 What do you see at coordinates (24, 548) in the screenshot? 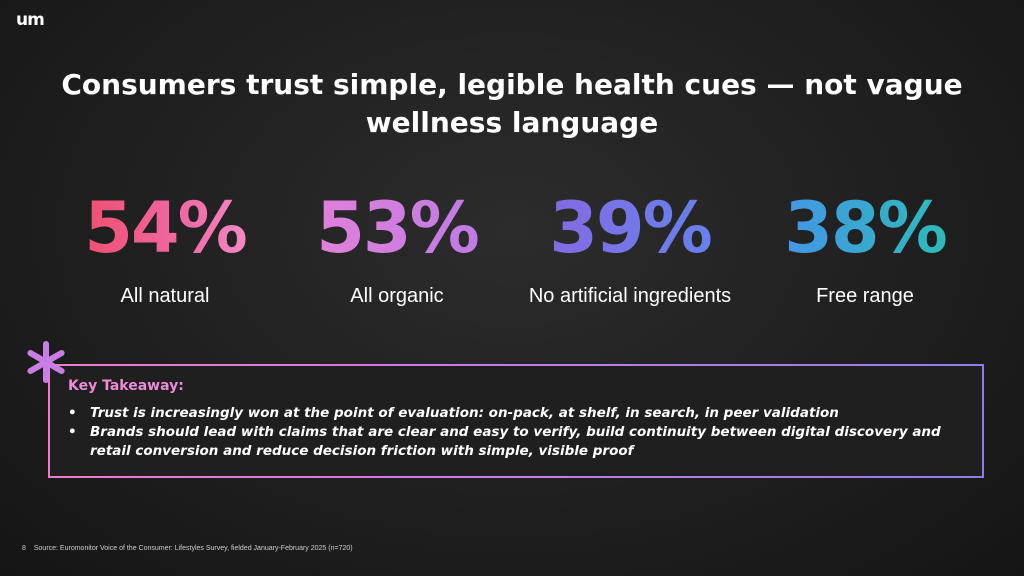
I see `page-number: 8` at bounding box center [24, 548].